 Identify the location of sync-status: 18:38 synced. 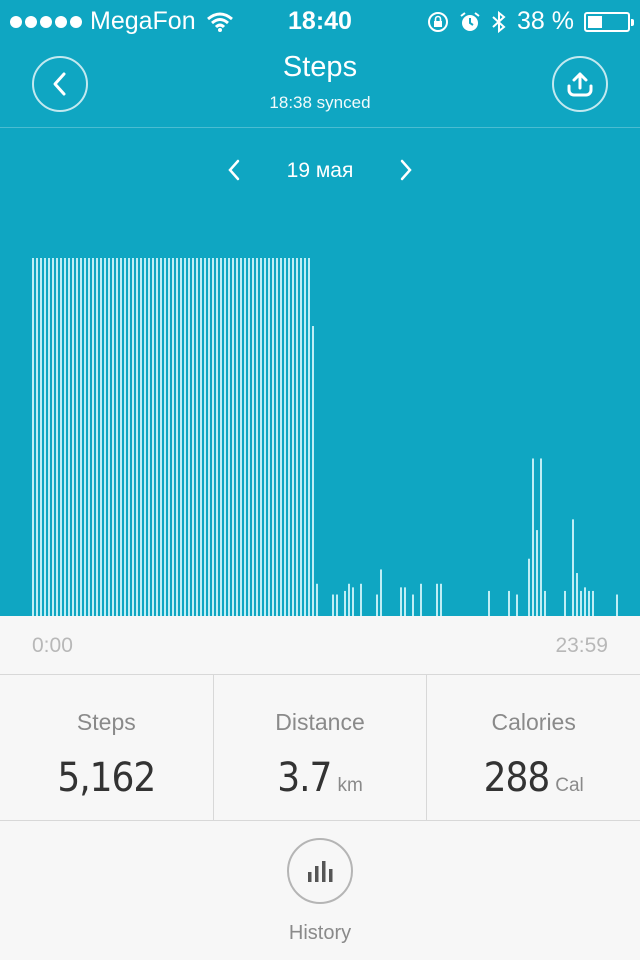
(320, 102).